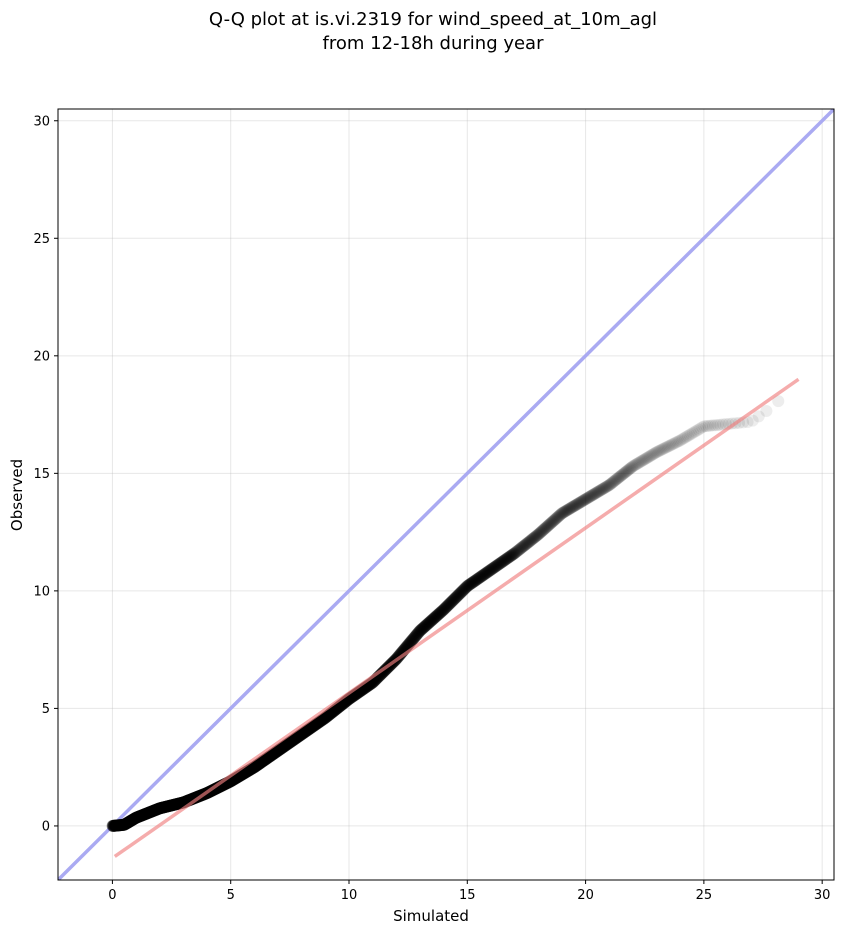 The height and width of the screenshot is (934, 843). I want to click on y-tick-label: 20, so click(41, 356).